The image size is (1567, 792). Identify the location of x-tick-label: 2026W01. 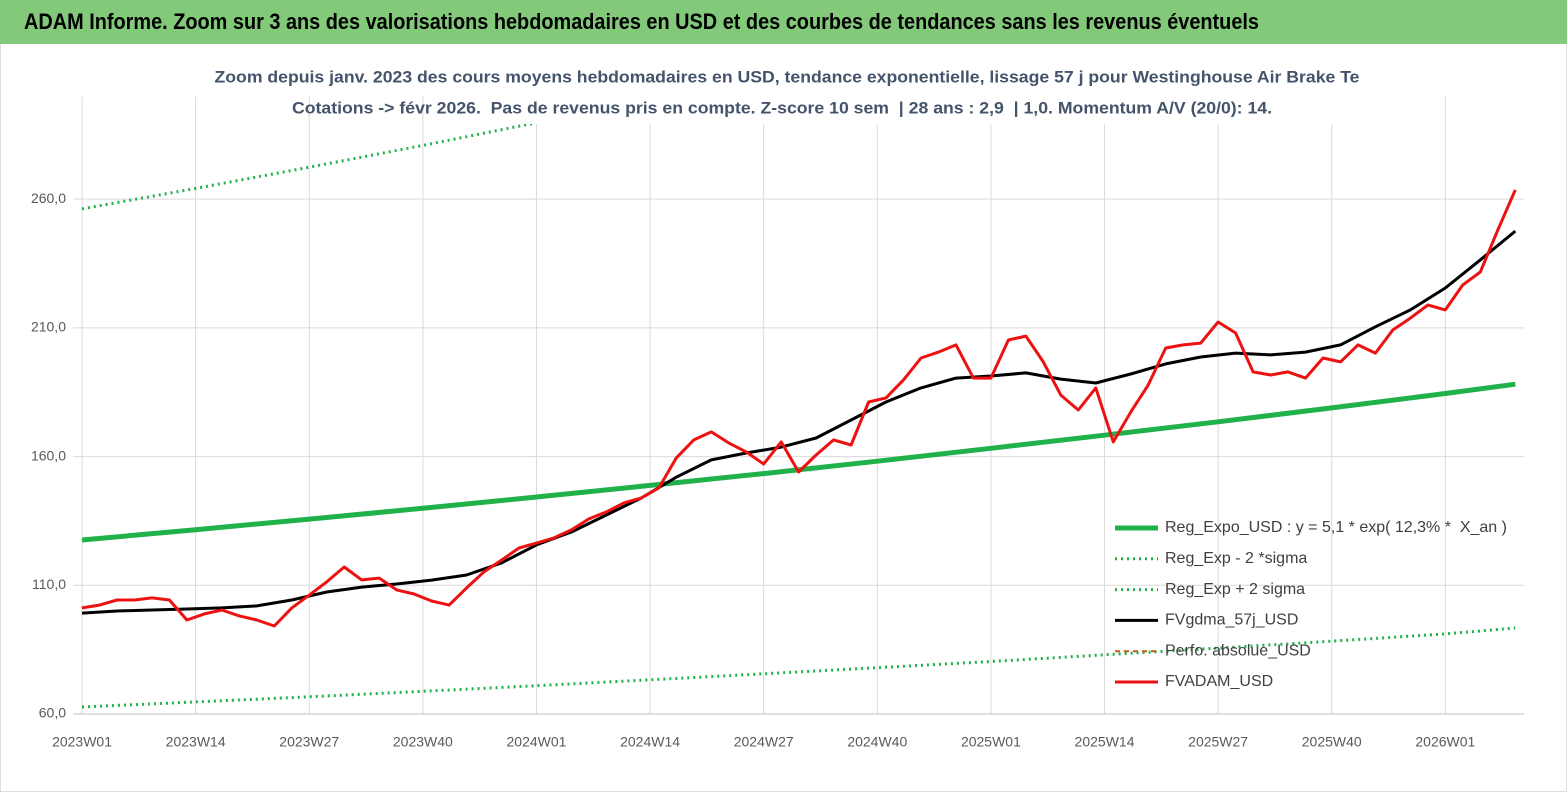
(1445, 742).